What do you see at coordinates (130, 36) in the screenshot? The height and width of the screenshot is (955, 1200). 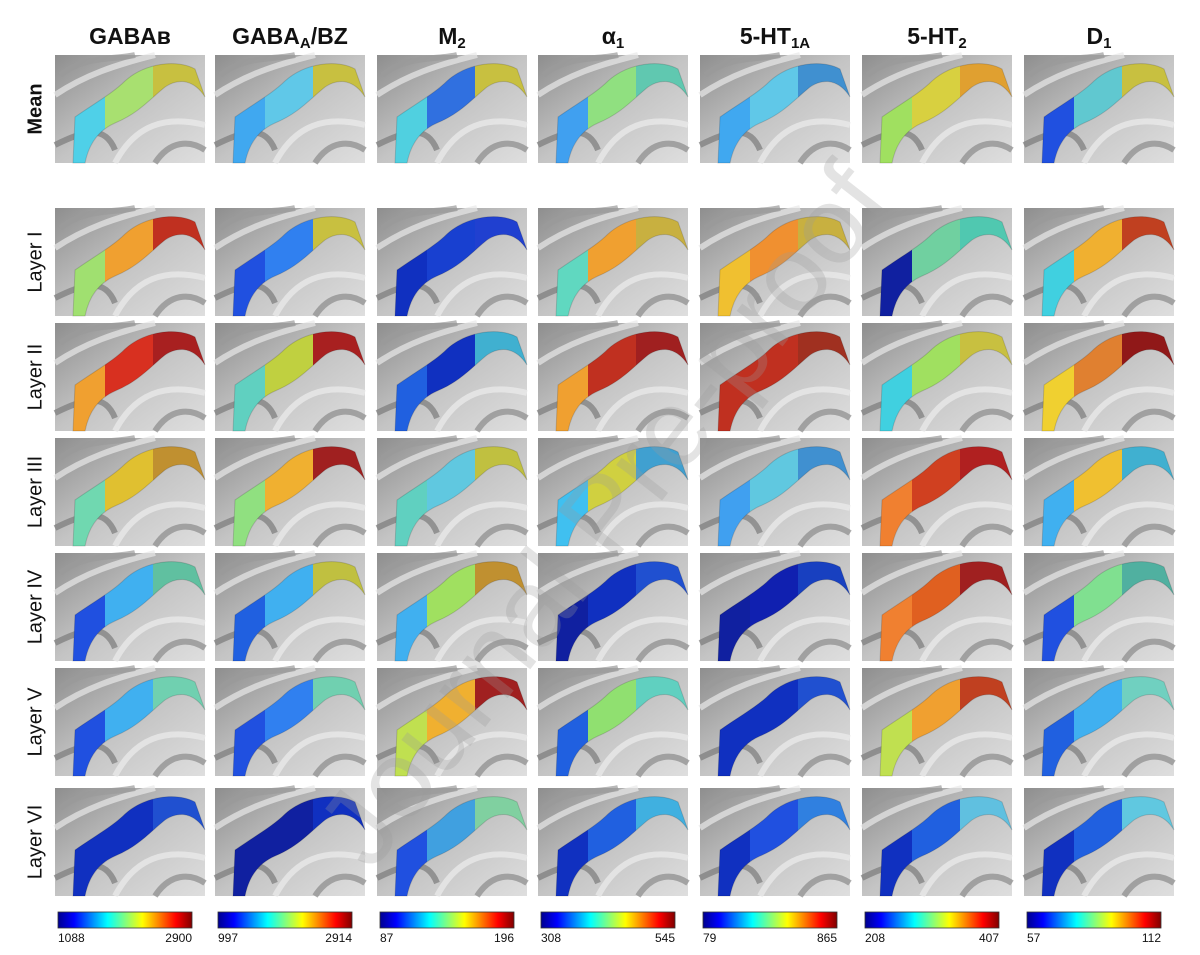 I see `column-header: GABAʙ` at bounding box center [130, 36].